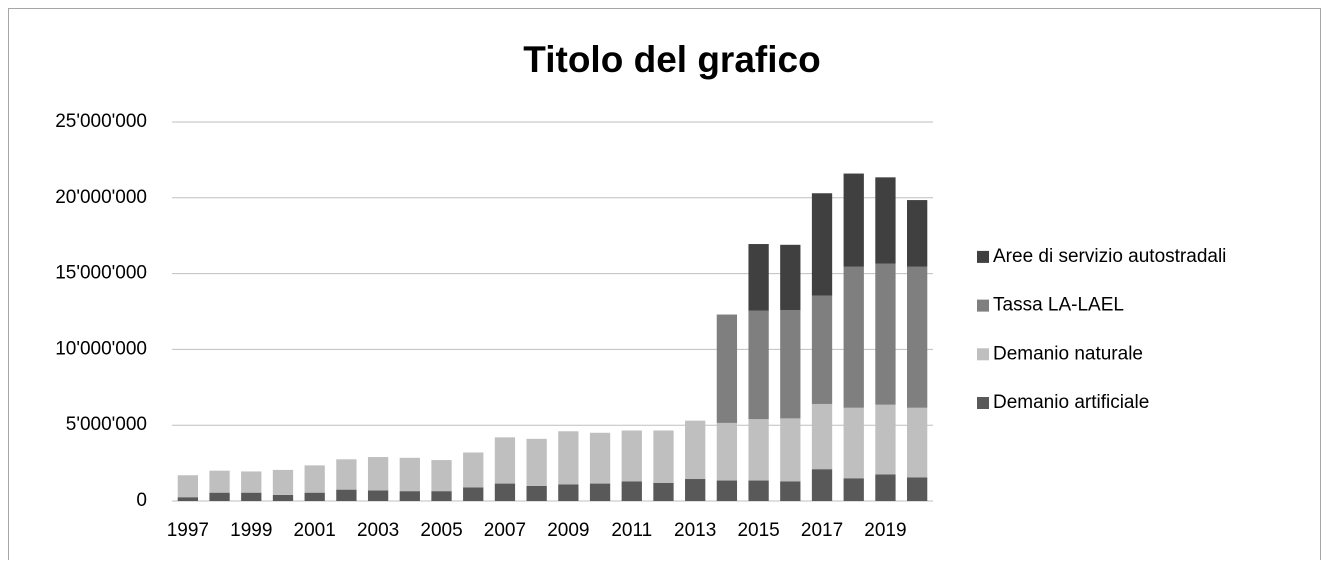 This screenshot has height=565, width=1322. Describe the element at coordinates (101, 273) in the screenshot. I see `y-tick-label: 15'000'000` at that location.